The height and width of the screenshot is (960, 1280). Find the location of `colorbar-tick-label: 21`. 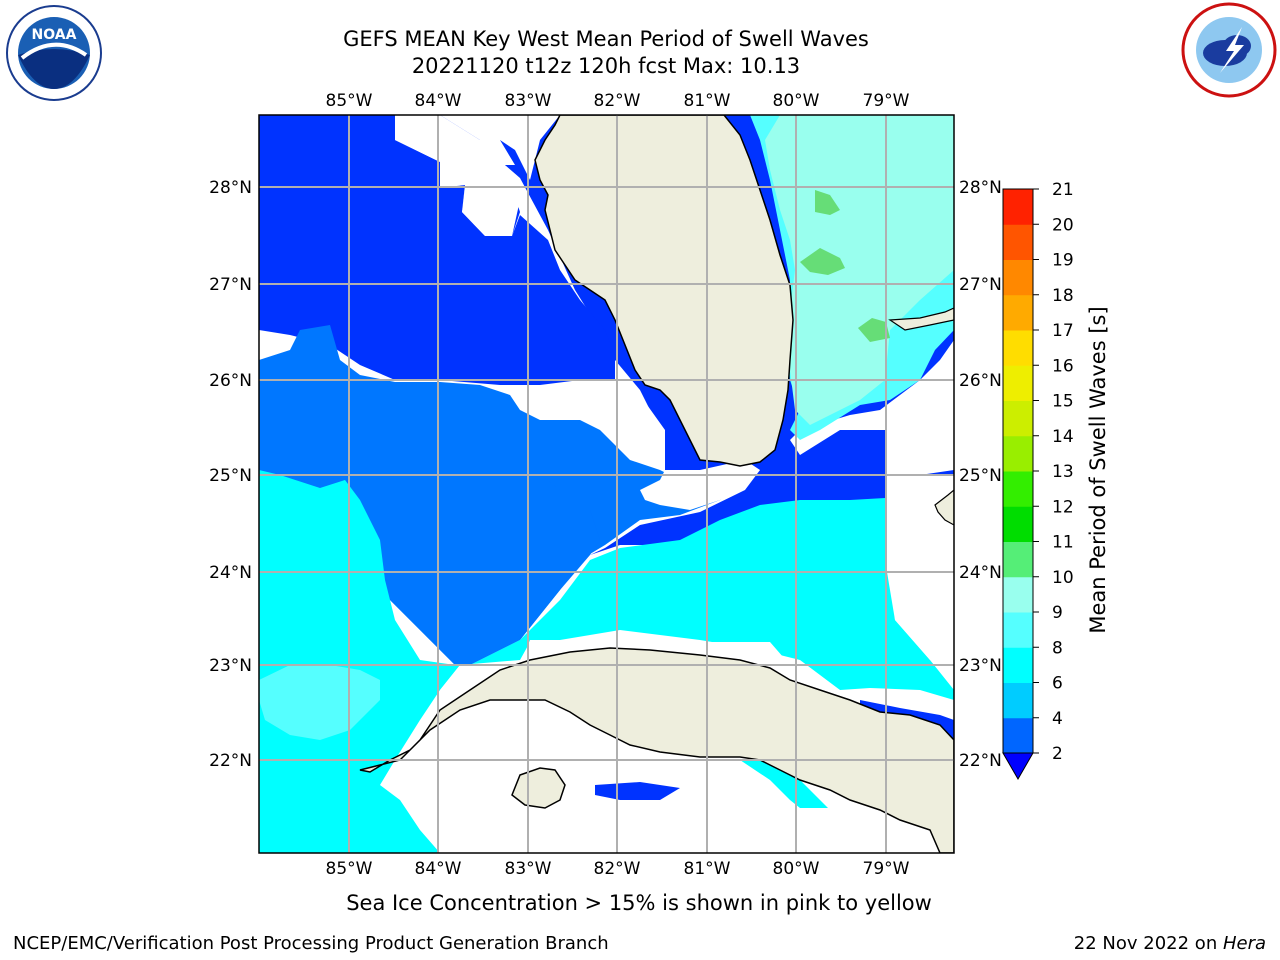

colorbar-tick-label: 21 is located at coordinates (1063, 190).